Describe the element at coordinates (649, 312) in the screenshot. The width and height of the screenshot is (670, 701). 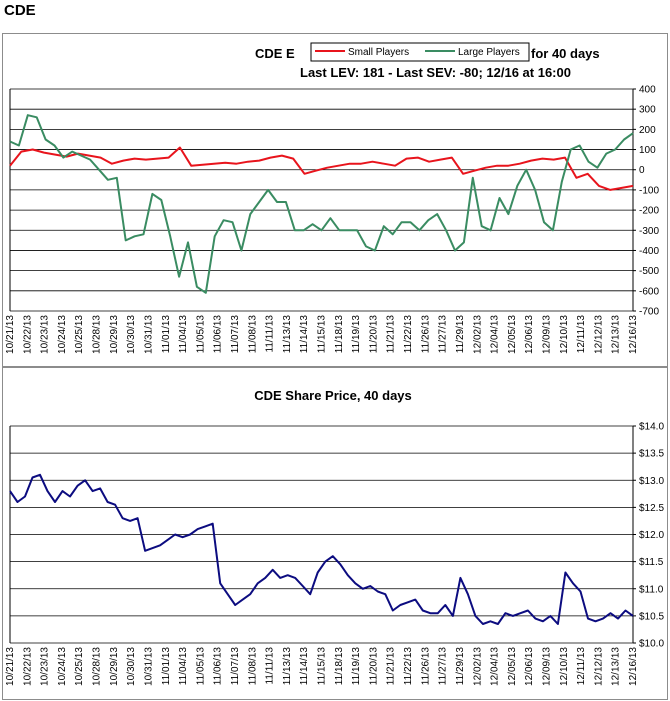
I see `y-tick-label: -700` at that location.